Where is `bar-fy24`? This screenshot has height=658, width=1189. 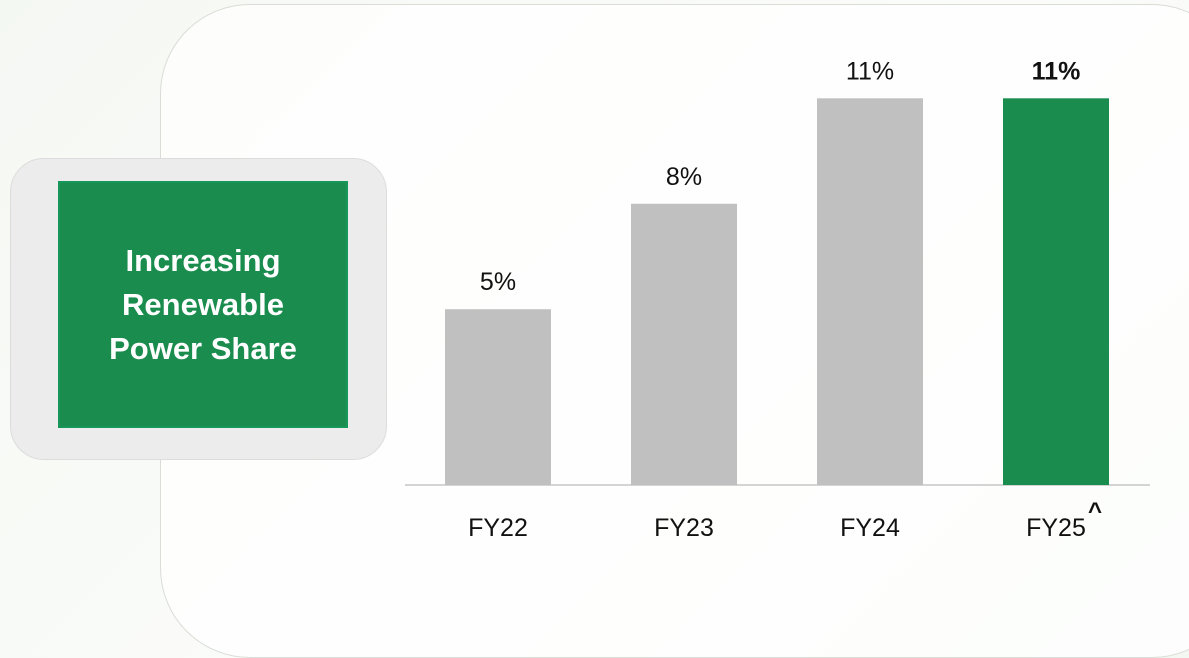
bar-fy24 is located at coordinates (870, 292).